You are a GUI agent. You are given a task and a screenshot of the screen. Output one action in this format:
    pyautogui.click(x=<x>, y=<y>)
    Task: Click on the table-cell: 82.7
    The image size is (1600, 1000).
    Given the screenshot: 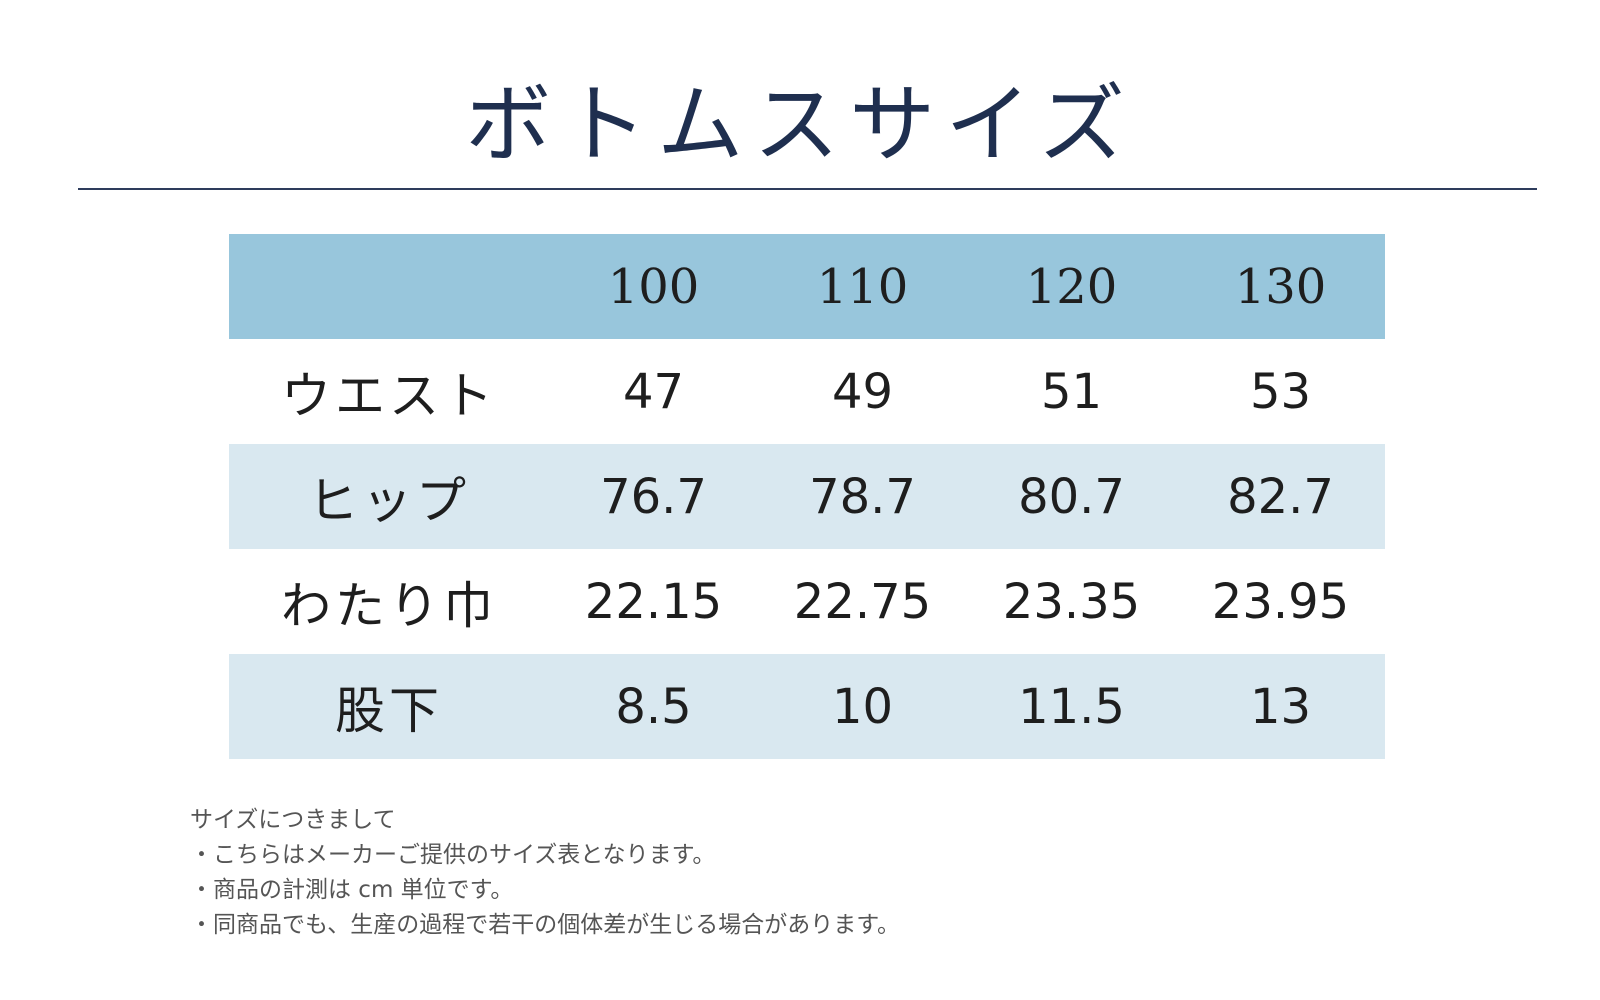 What is the action you would take?
    pyautogui.click(x=1280, y=496)
    